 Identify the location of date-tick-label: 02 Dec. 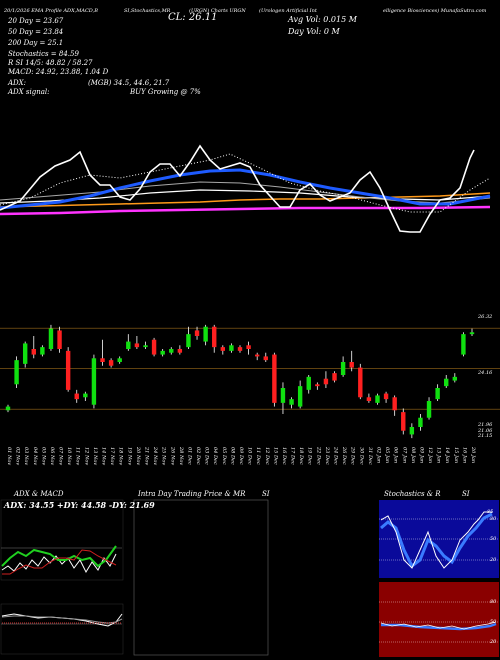
(198, 456).